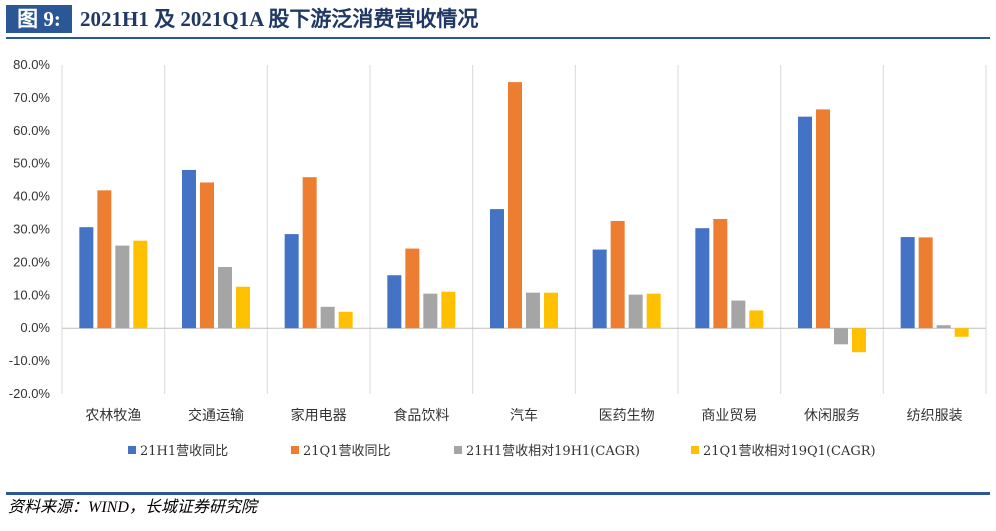  I want to click on x-tick-label: 农林牧渔, so click(113, 416).